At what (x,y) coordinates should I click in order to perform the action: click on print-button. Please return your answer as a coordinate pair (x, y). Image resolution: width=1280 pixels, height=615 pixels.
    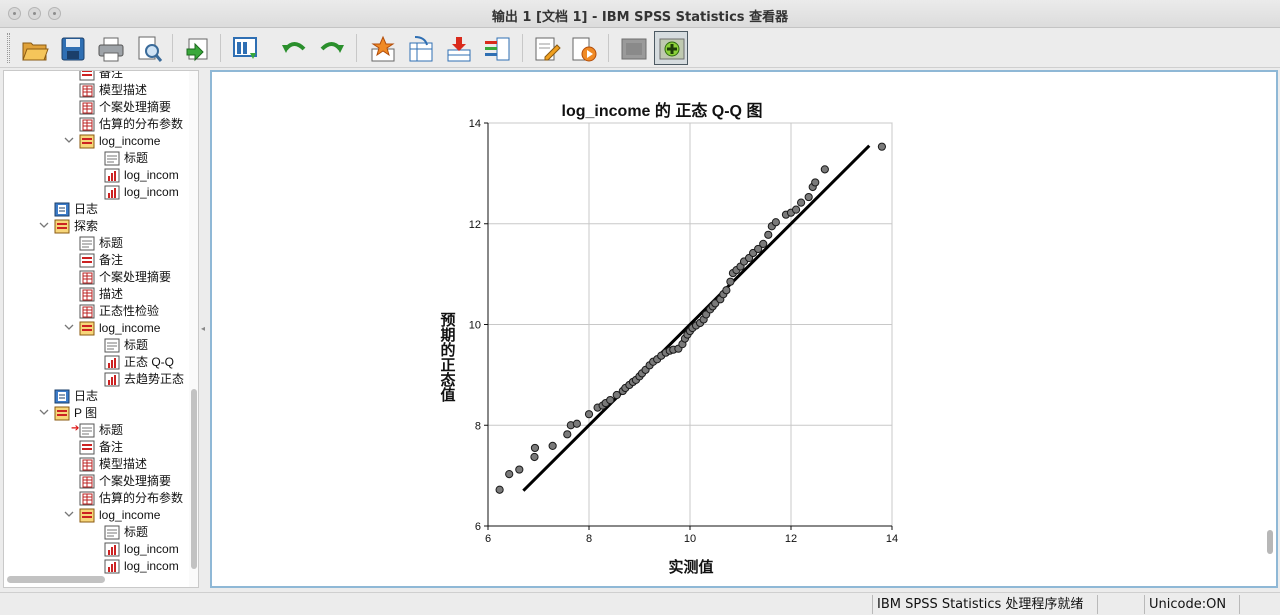
    Looking at the image, I should click on (110, 48).